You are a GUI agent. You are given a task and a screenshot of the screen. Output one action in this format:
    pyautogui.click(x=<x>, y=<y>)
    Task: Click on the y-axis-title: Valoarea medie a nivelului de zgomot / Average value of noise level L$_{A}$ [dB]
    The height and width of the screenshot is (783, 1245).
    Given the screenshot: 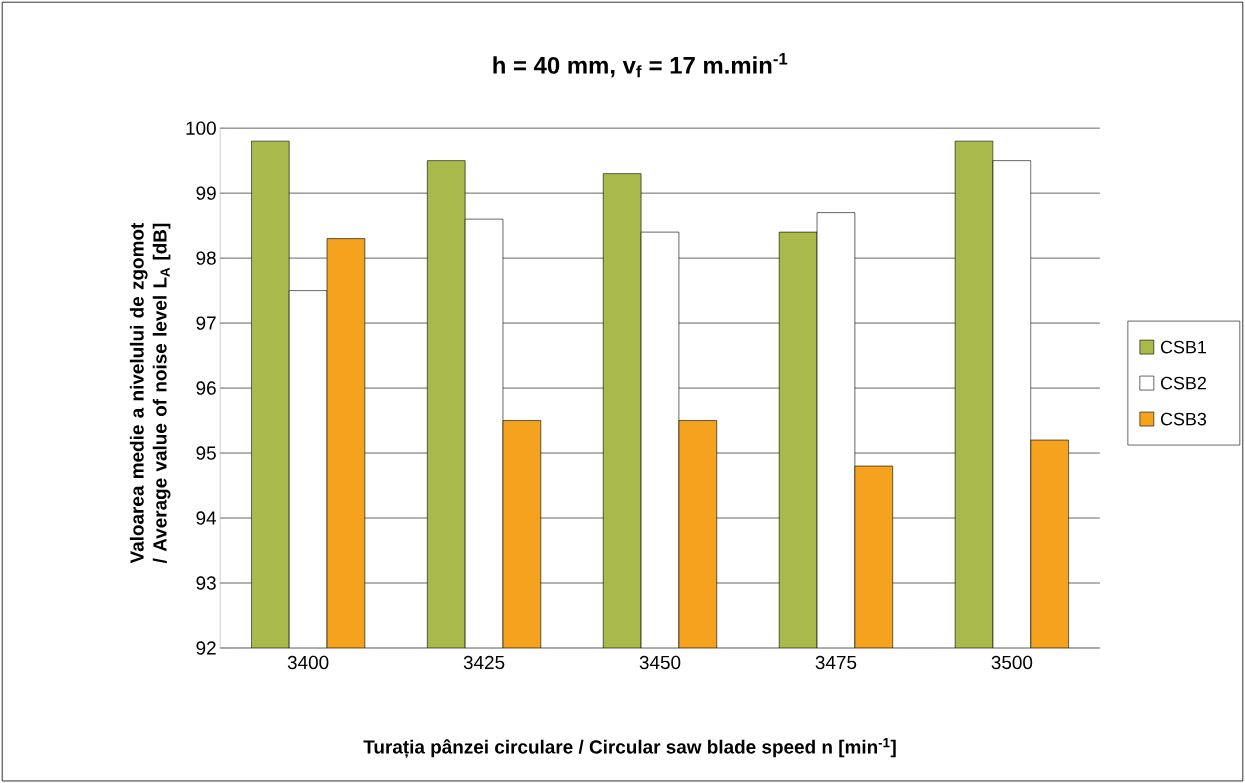 What is the action you would take?
    pyautogui.click(x=150, y=393)
    